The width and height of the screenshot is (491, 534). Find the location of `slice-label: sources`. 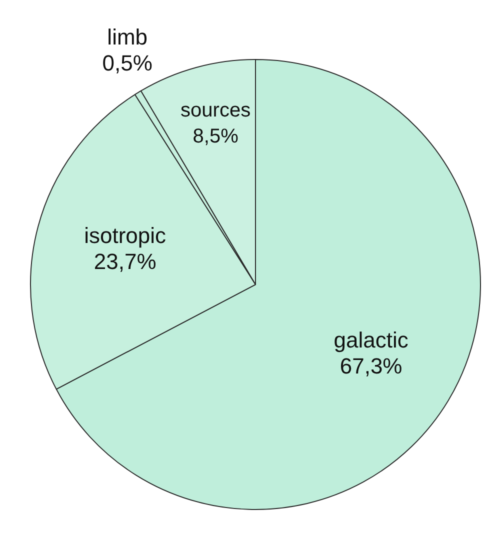

slice-label: sources is located at coordinates (215, 110).